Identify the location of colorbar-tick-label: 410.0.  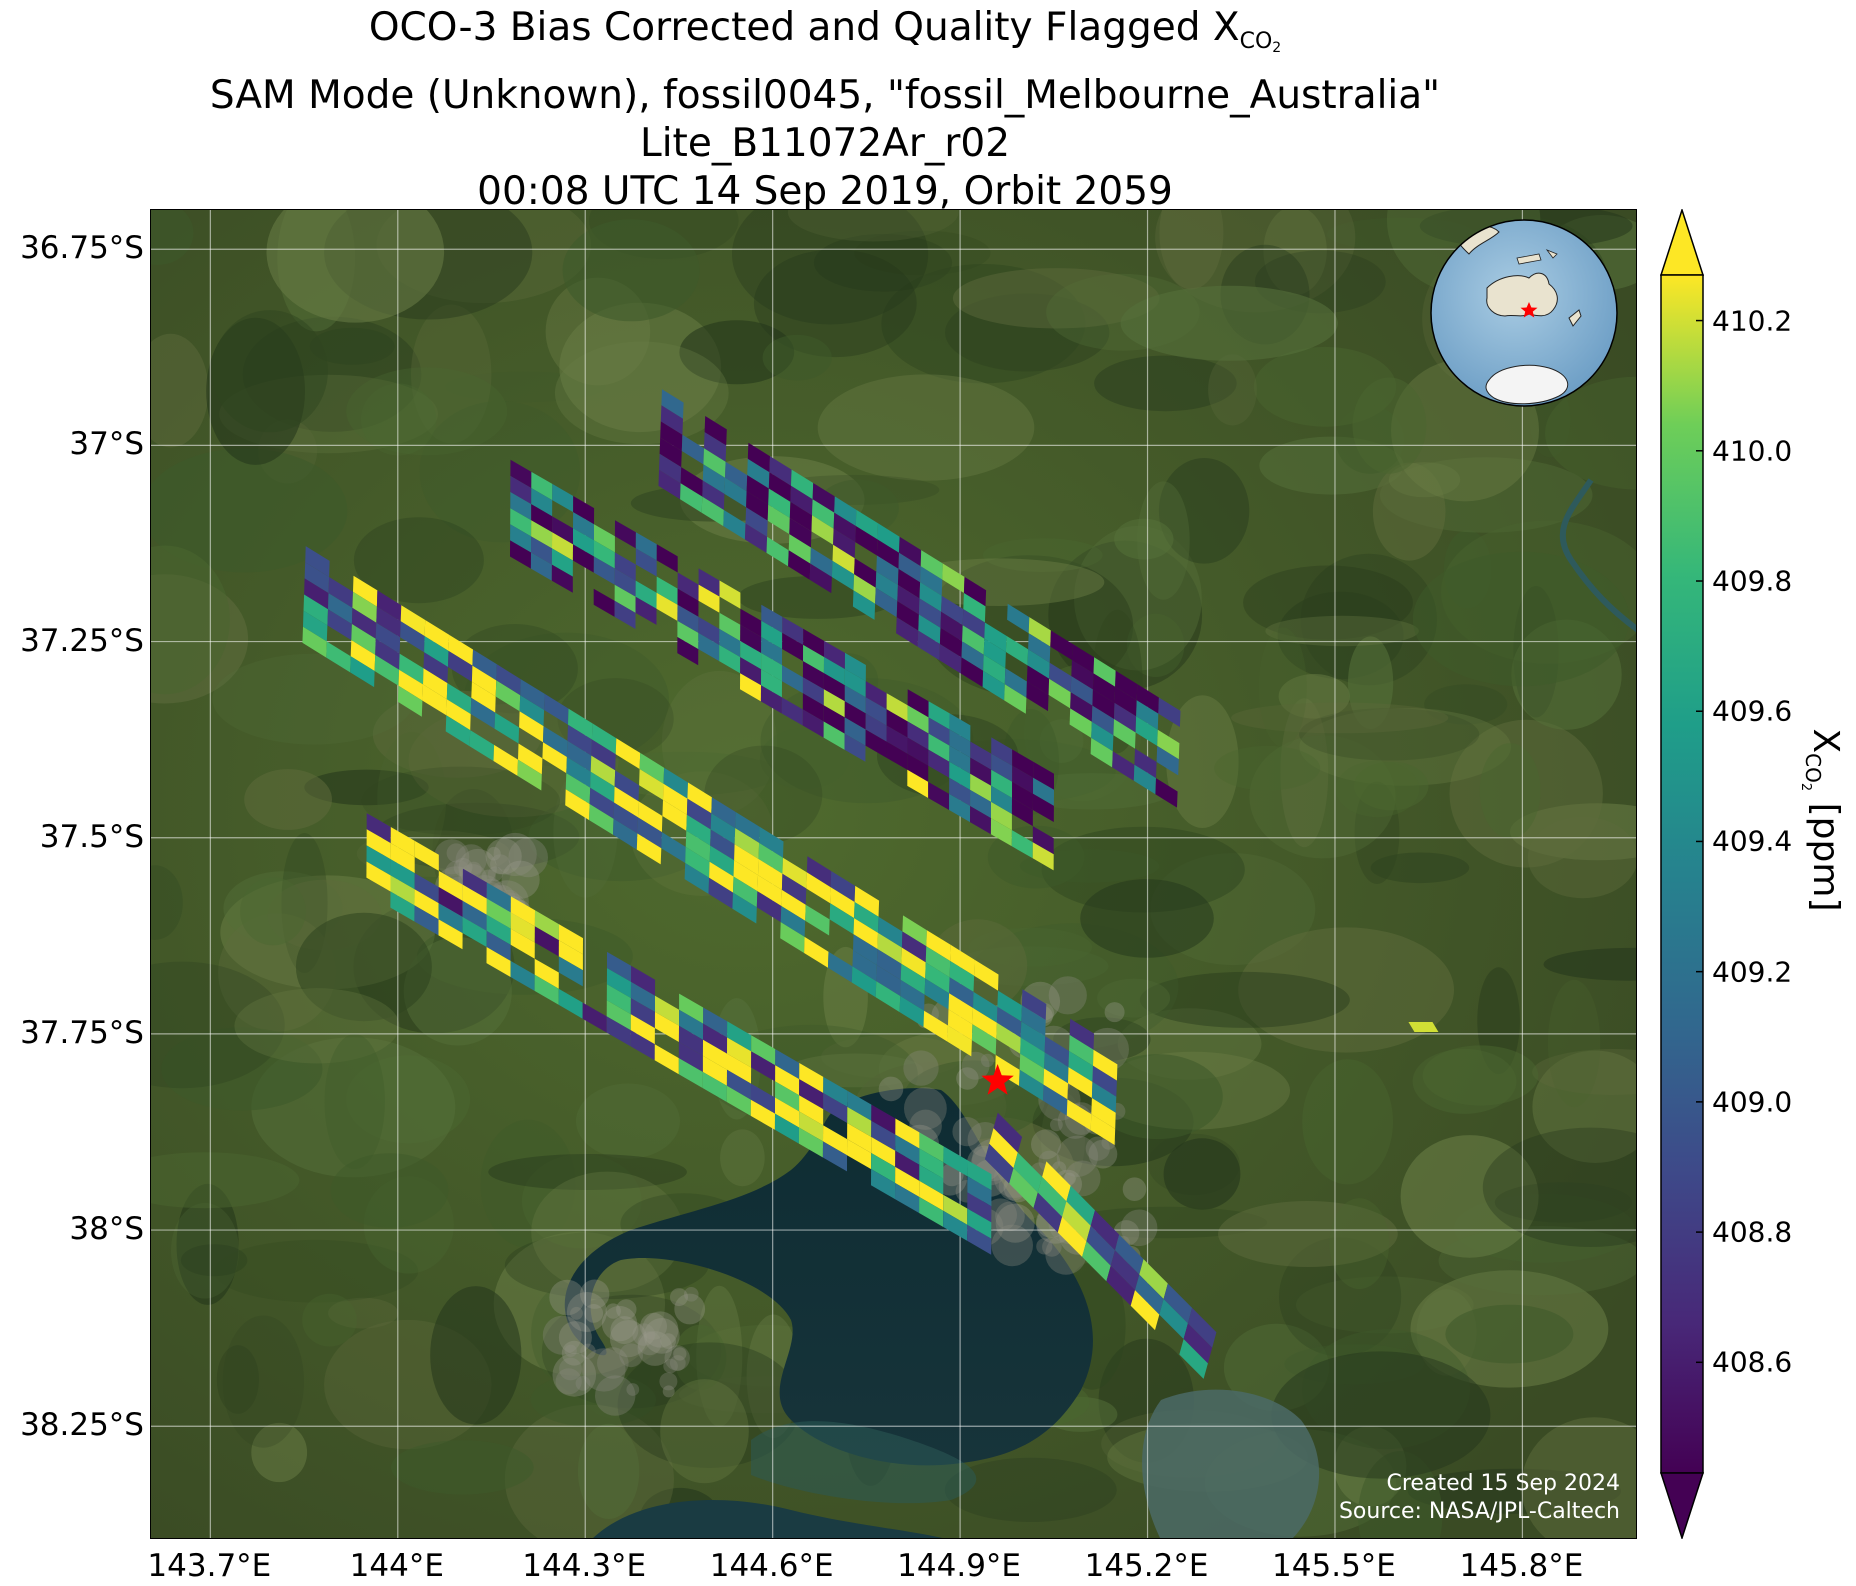
(1752, 451).